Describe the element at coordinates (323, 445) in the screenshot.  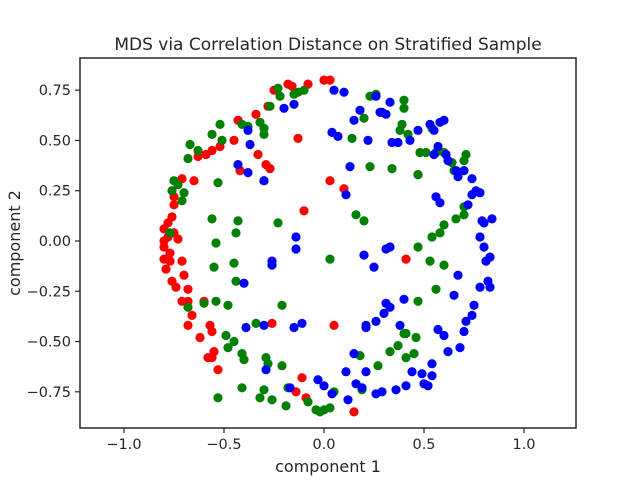
I see `x-tick-label: 0.0` at that location.